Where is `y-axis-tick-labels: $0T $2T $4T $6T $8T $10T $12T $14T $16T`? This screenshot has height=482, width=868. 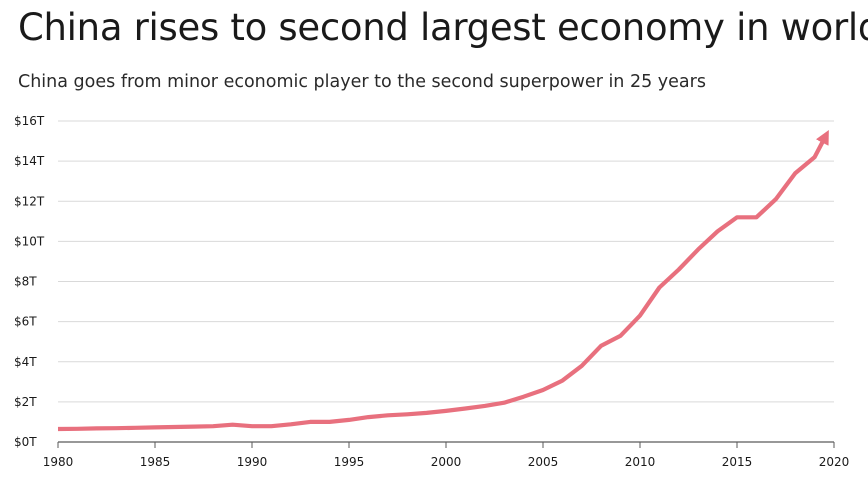
y-axis-tick-labels: $0T $2T $4T $6T $8T $10T $12T $14T $16T is located at coordinates (29, 281).